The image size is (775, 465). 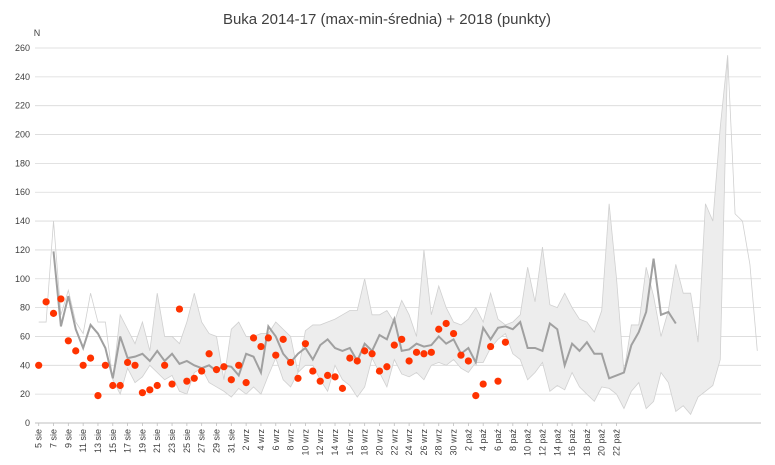 I want to click on y-tick-label-60: 60, so click(x=25, y=336).